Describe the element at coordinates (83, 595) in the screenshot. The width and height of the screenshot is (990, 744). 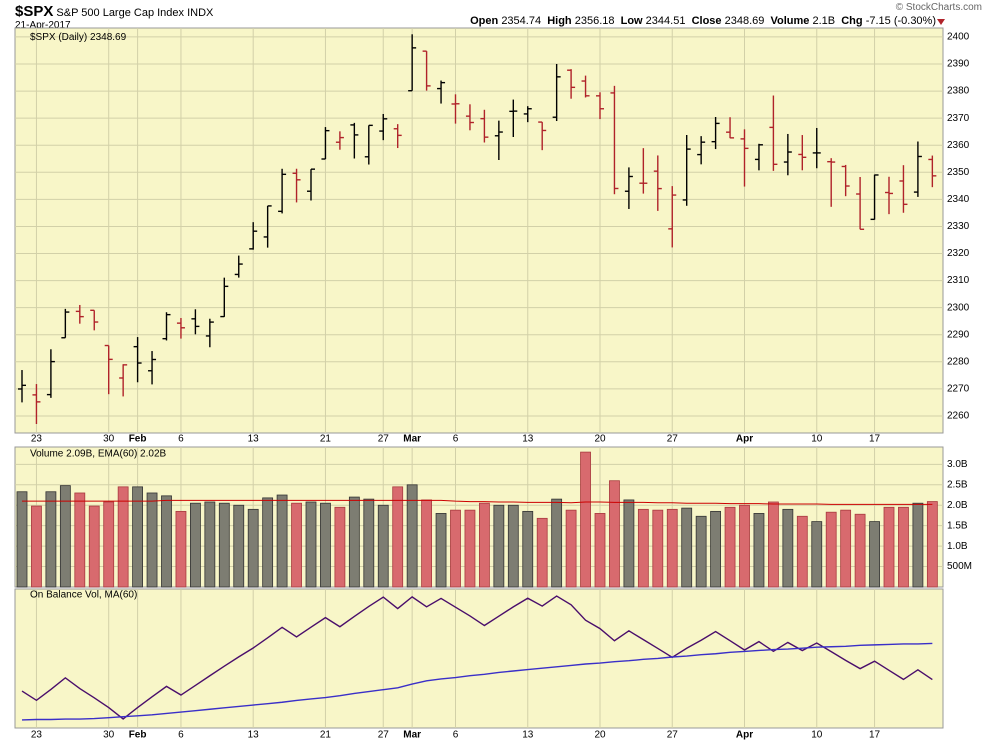
I see `legend: On Balance Vol, MA(60)` at that location.